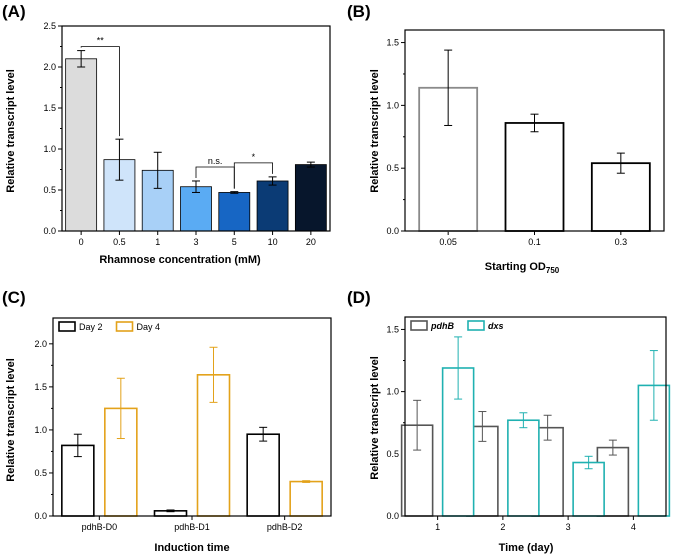 This screenshot has width=685, height=555. I want to click on panel-b-axes-frame, so click(534, 130).